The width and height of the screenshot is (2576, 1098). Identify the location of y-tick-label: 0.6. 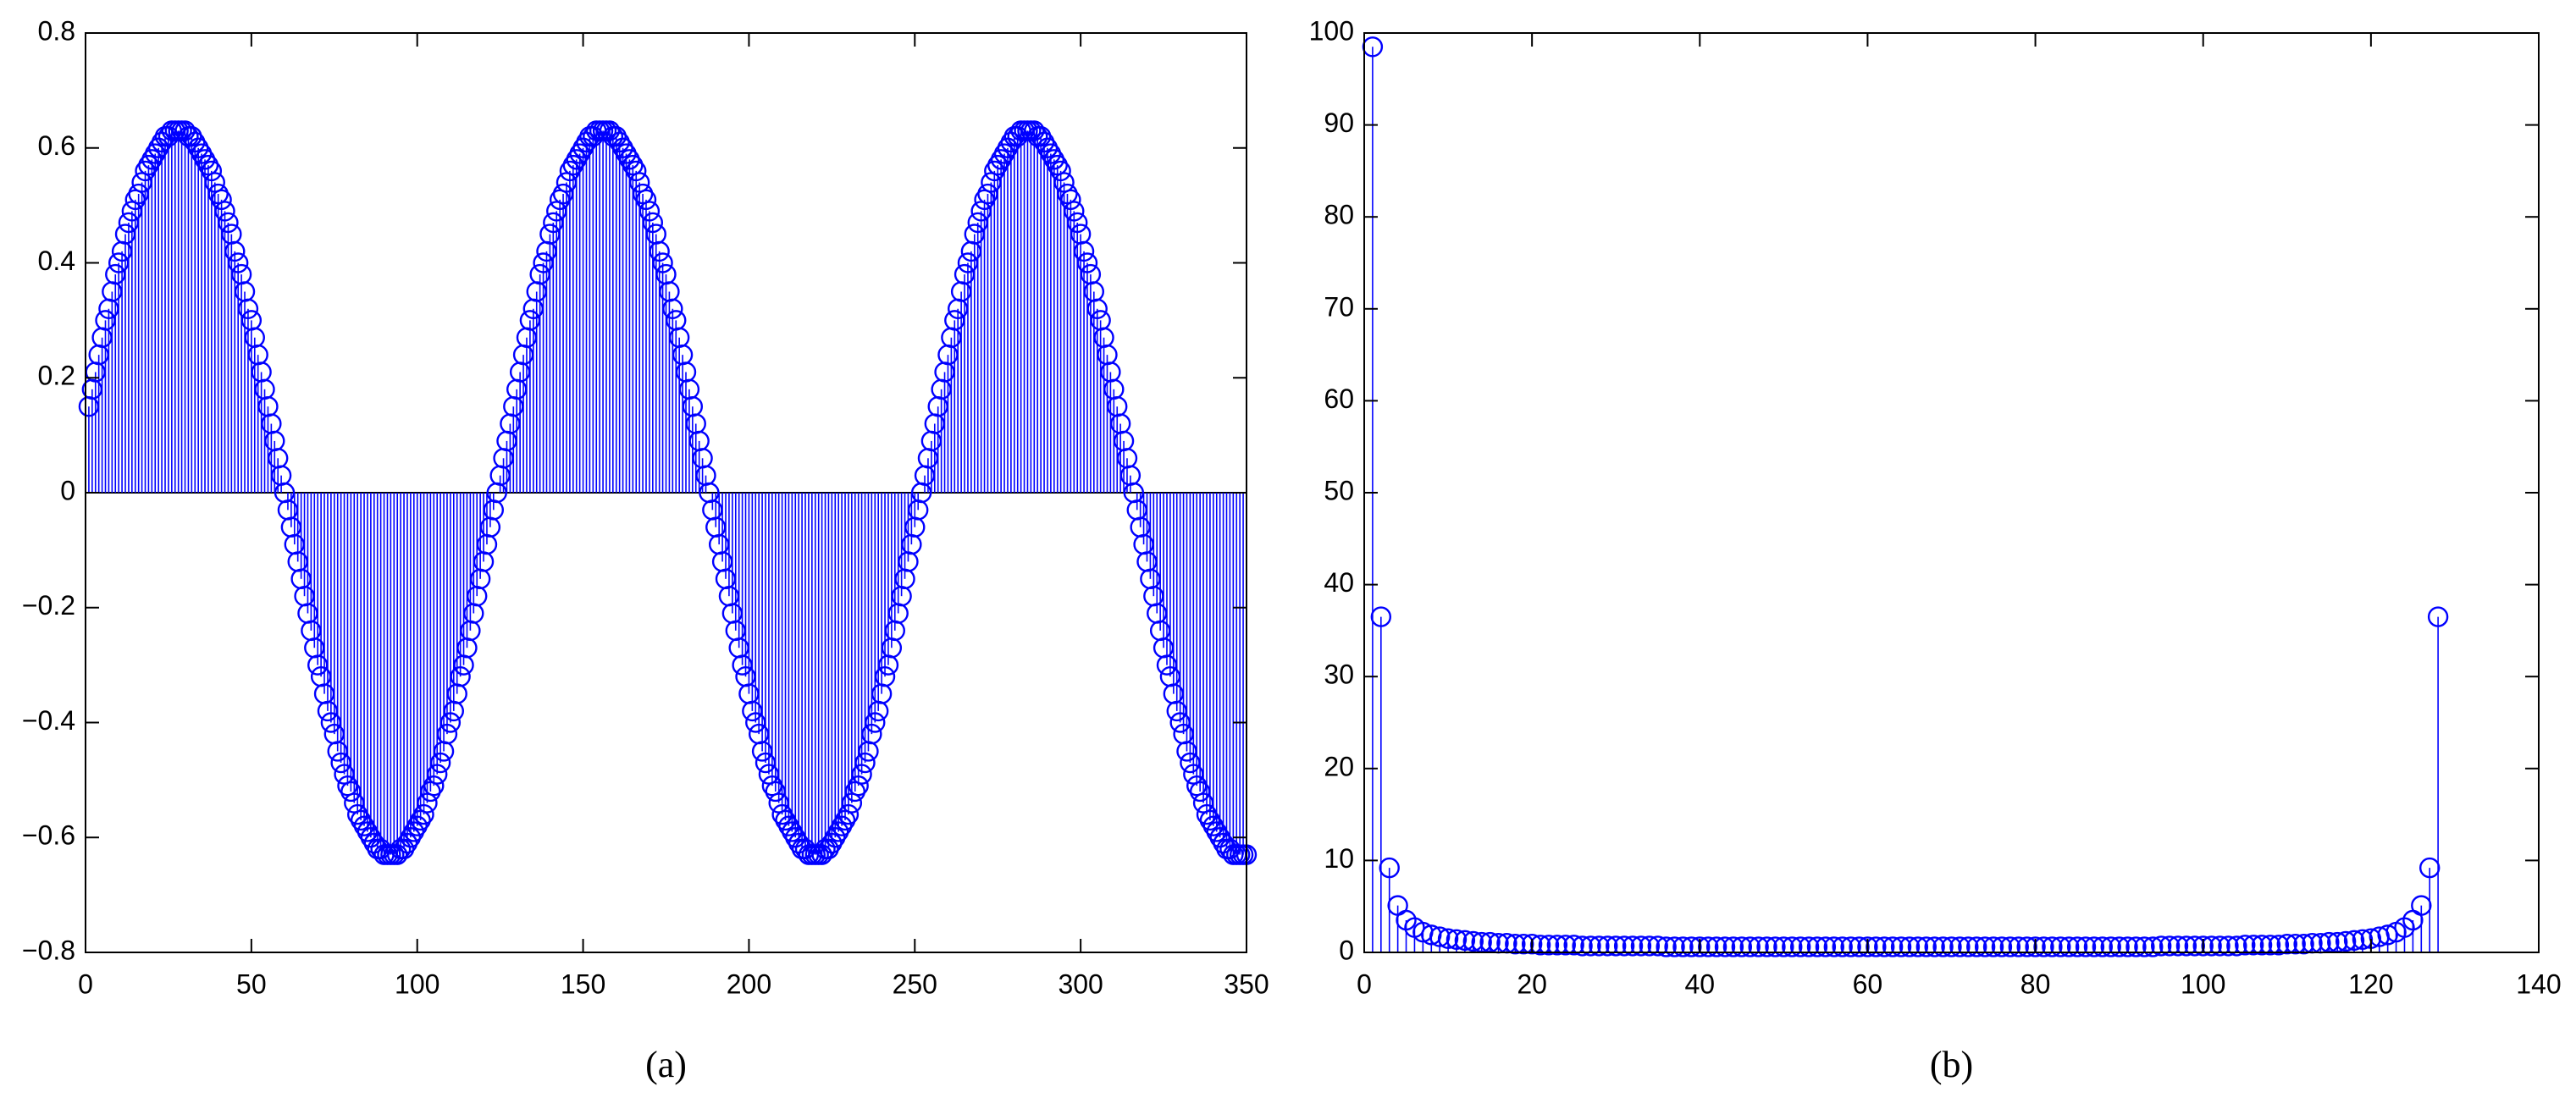
(56, 145).